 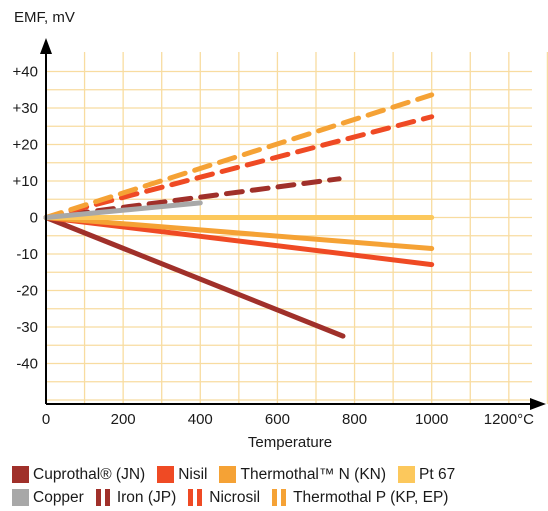 I want to click on legend-item: Copper, so click(x=48, y=498).